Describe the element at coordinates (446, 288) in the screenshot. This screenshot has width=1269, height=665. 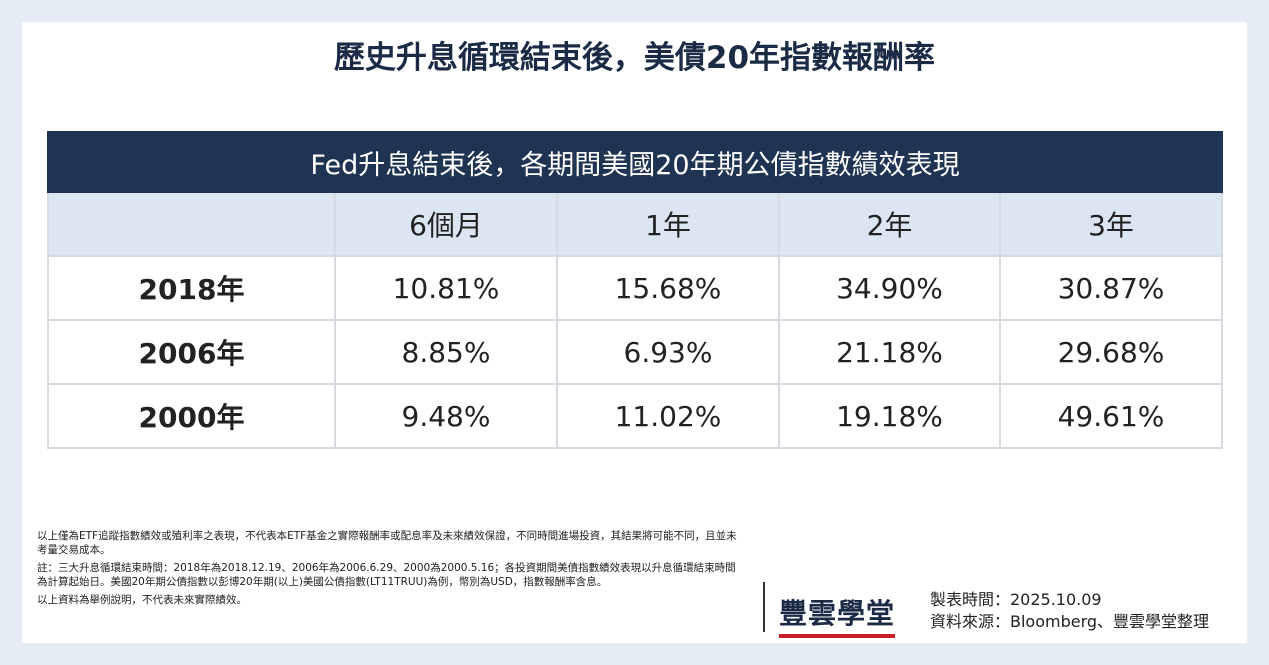
I see `cell: 10.81%` at that location.